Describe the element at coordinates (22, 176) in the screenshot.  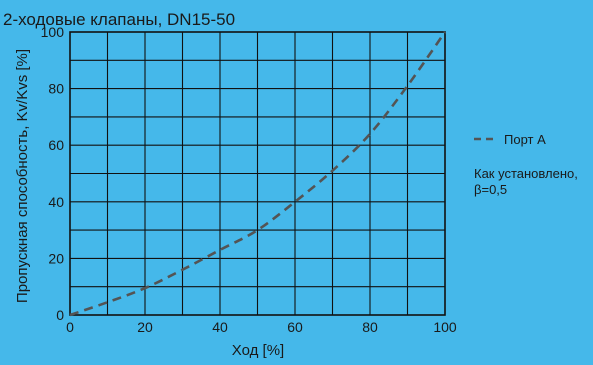
I see `y-axis-label: Пропускная способность, Kv/Kvs [%]` at that location.